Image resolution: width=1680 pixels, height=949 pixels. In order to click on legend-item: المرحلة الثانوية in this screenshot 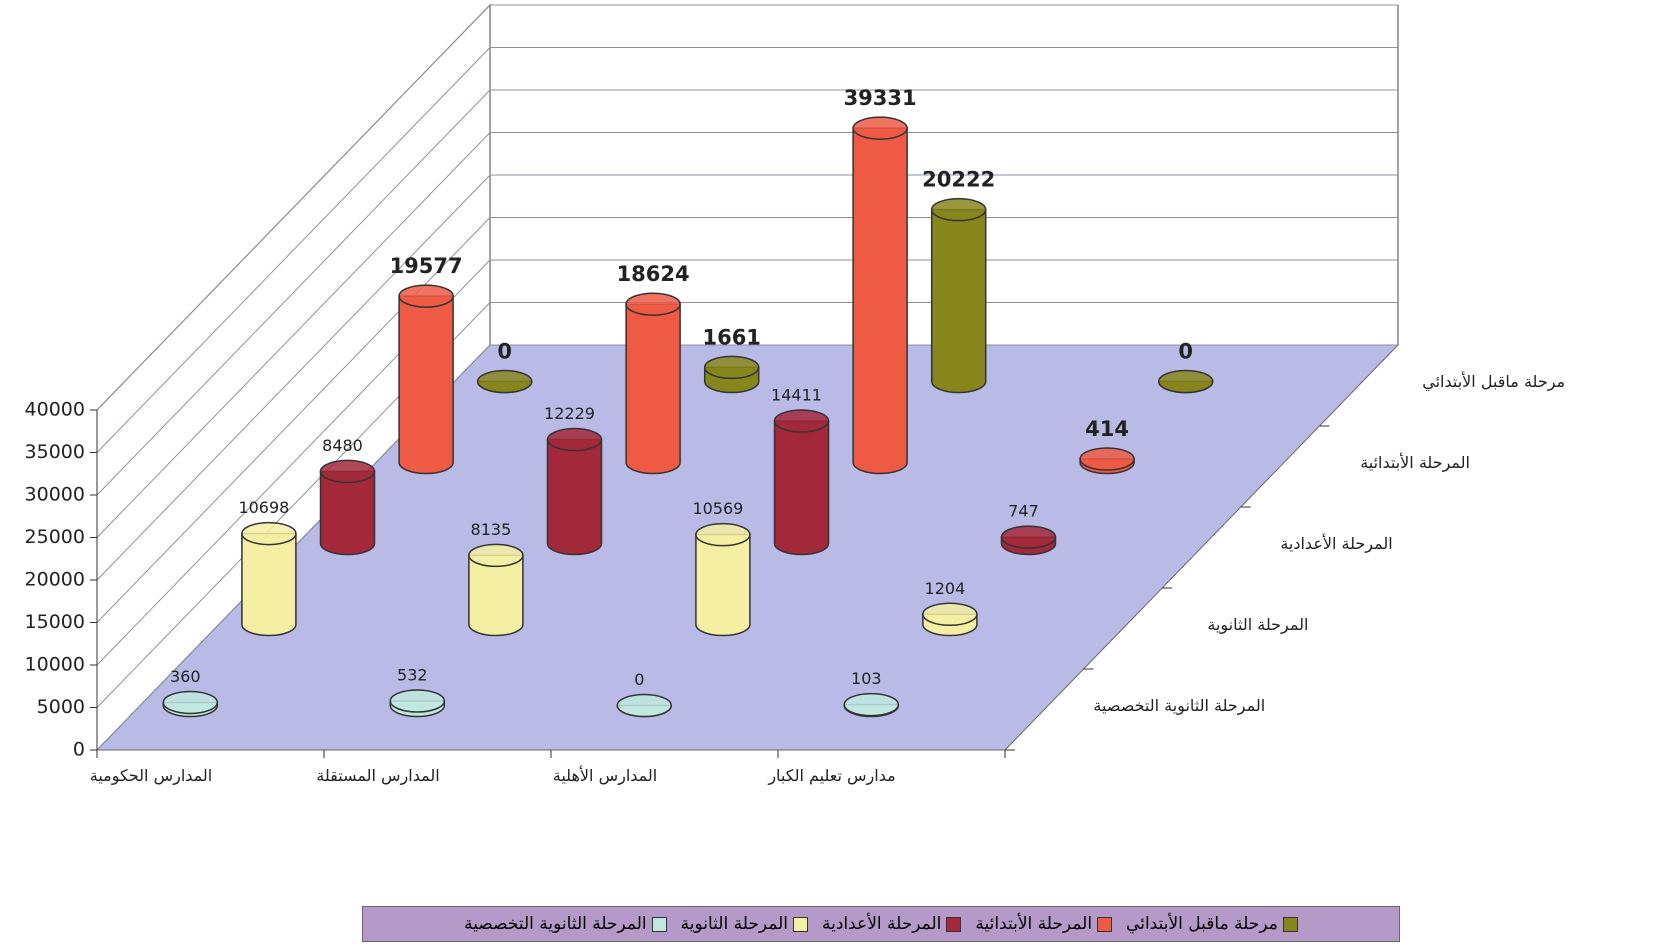, I will do `click(744, 924)`.